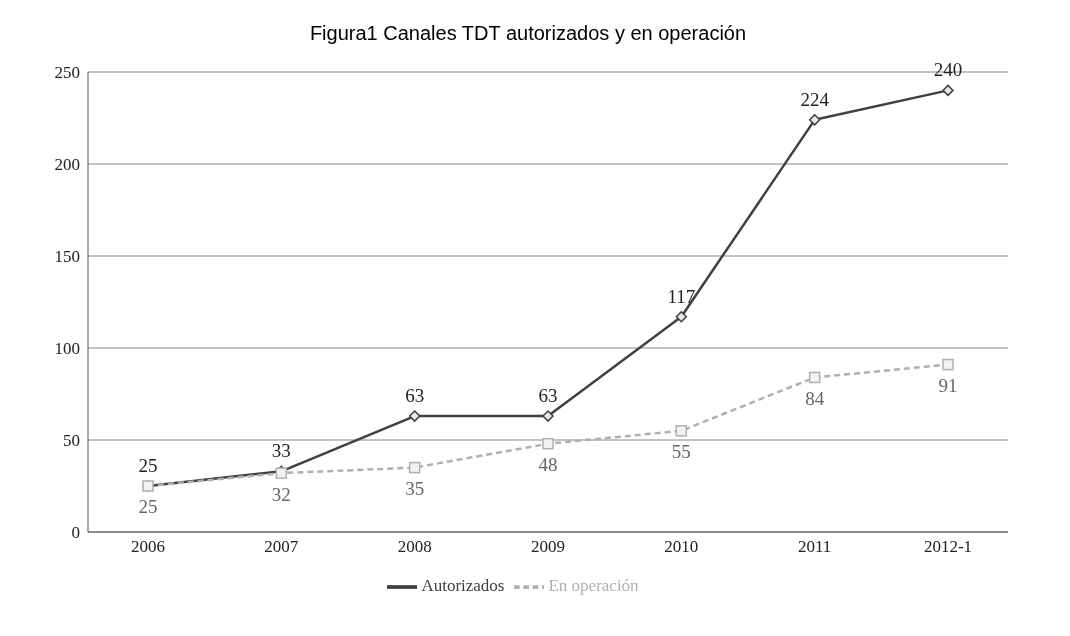  I want to click on legend-label: En operación, so click(593, 585).